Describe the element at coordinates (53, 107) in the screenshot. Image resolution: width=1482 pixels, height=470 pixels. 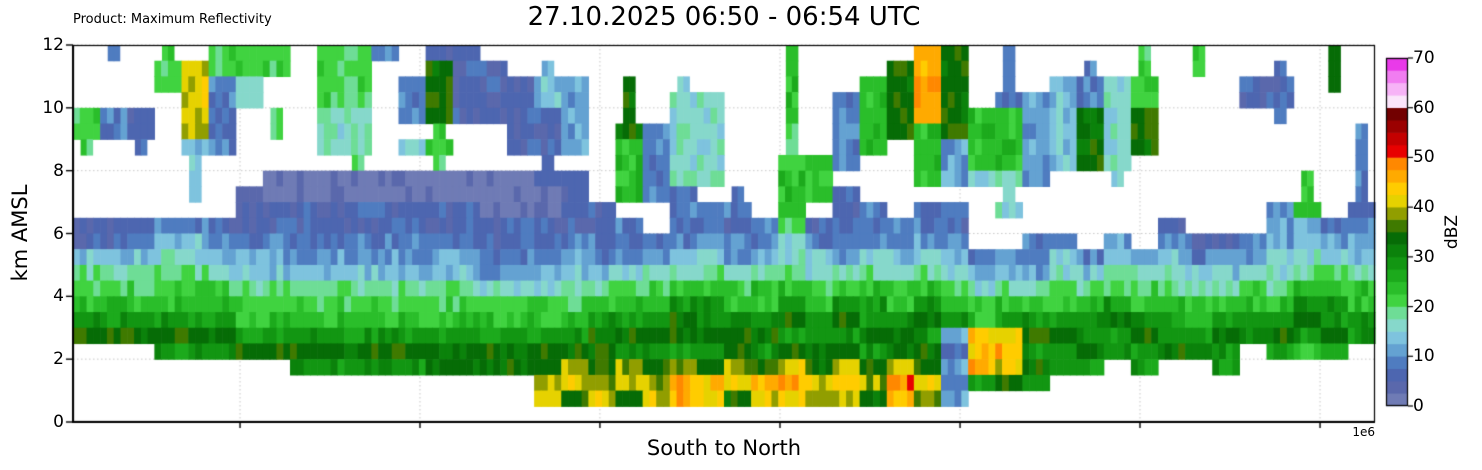
I see `y-tick-label: 10` at that location.